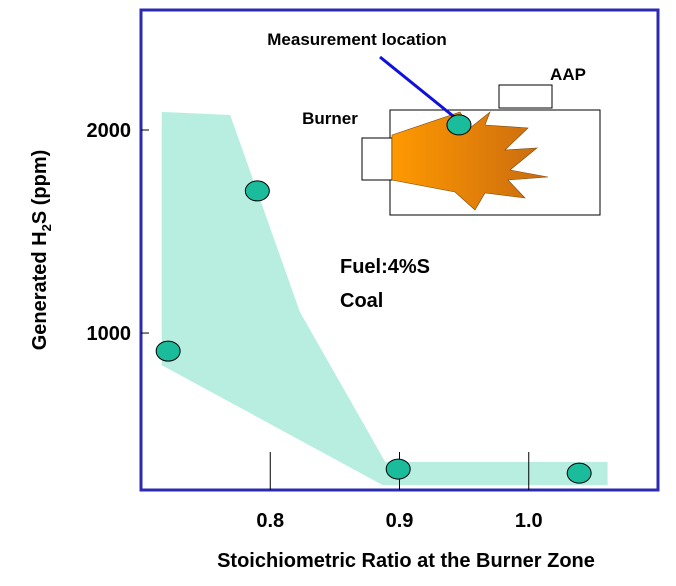  What do you see at coordinates (40, 290) in the screenshot?
I see `y-label-part: Generated H` at bounding box center [40, 290].